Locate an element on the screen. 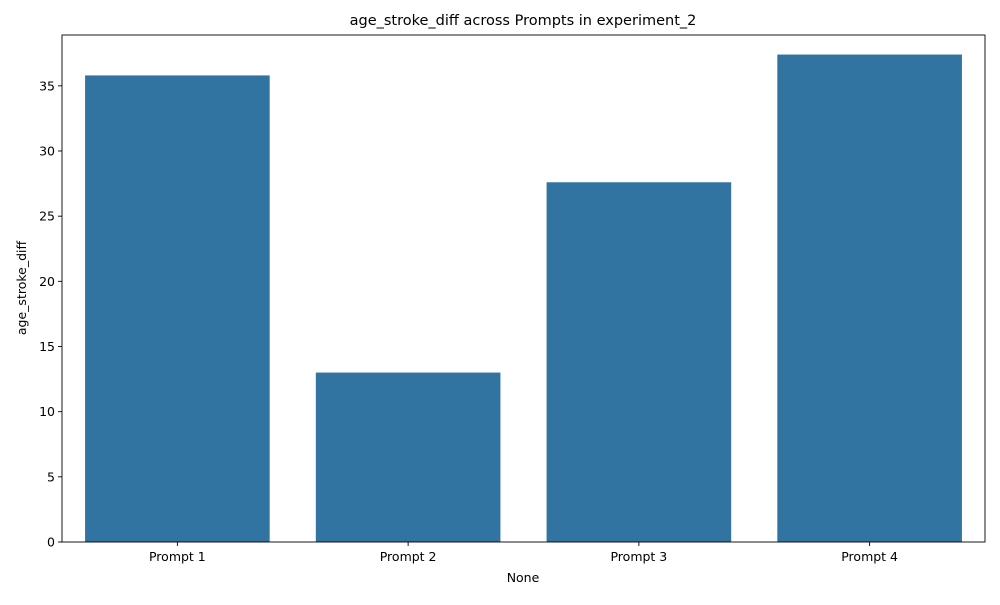 Image resolution: width=1000 pixels, height=605 pixels. y-axis-label: age_stroke_diff is located at coordinates (21, 288).